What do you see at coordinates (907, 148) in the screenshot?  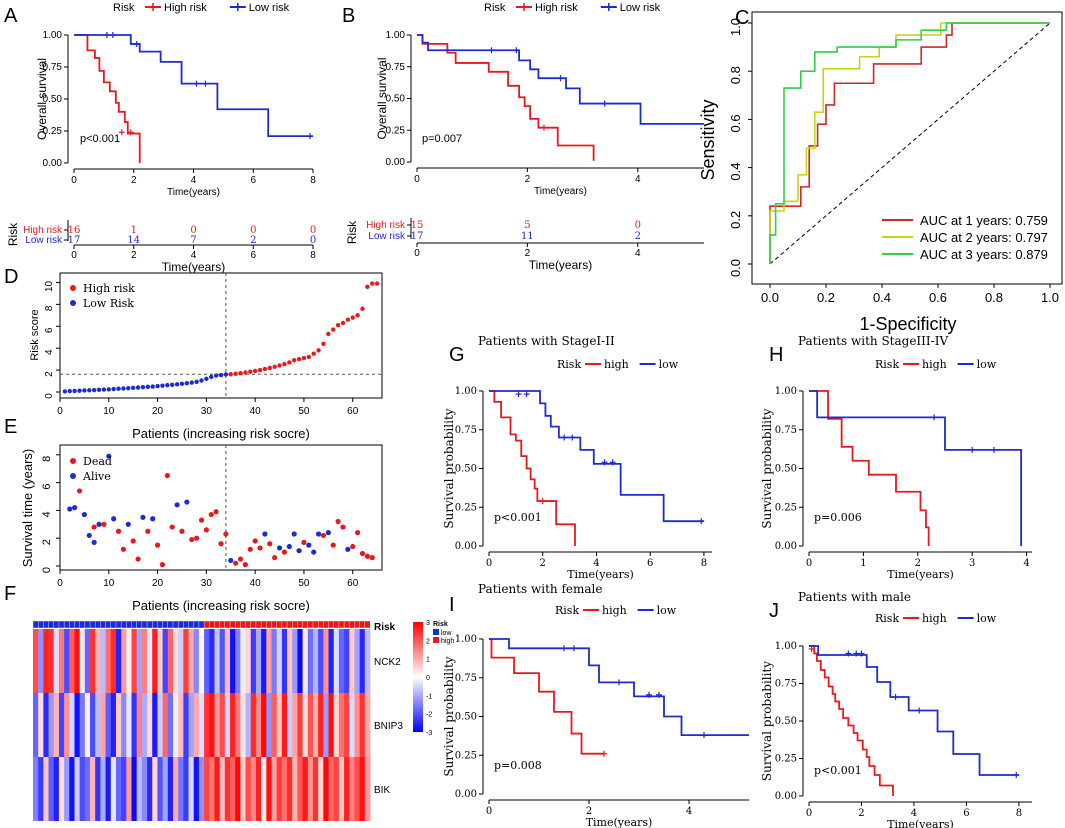 I see `plot-frame` at bounding box center [907, 148].